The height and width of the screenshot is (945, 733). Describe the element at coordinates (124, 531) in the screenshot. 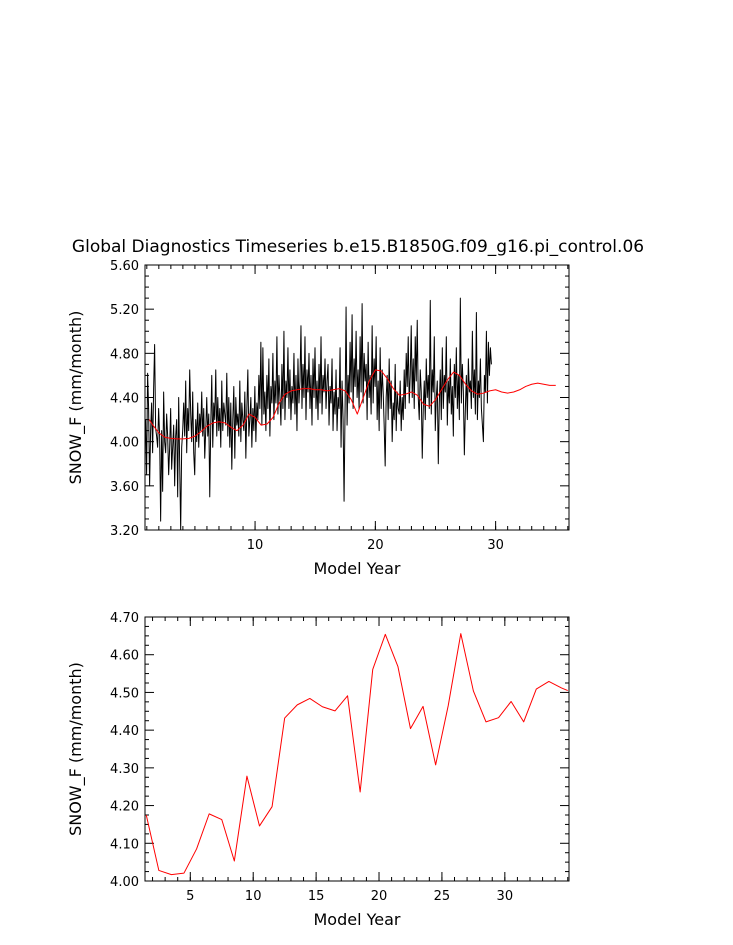

I see `y-tick-label: 3.20` at that location.